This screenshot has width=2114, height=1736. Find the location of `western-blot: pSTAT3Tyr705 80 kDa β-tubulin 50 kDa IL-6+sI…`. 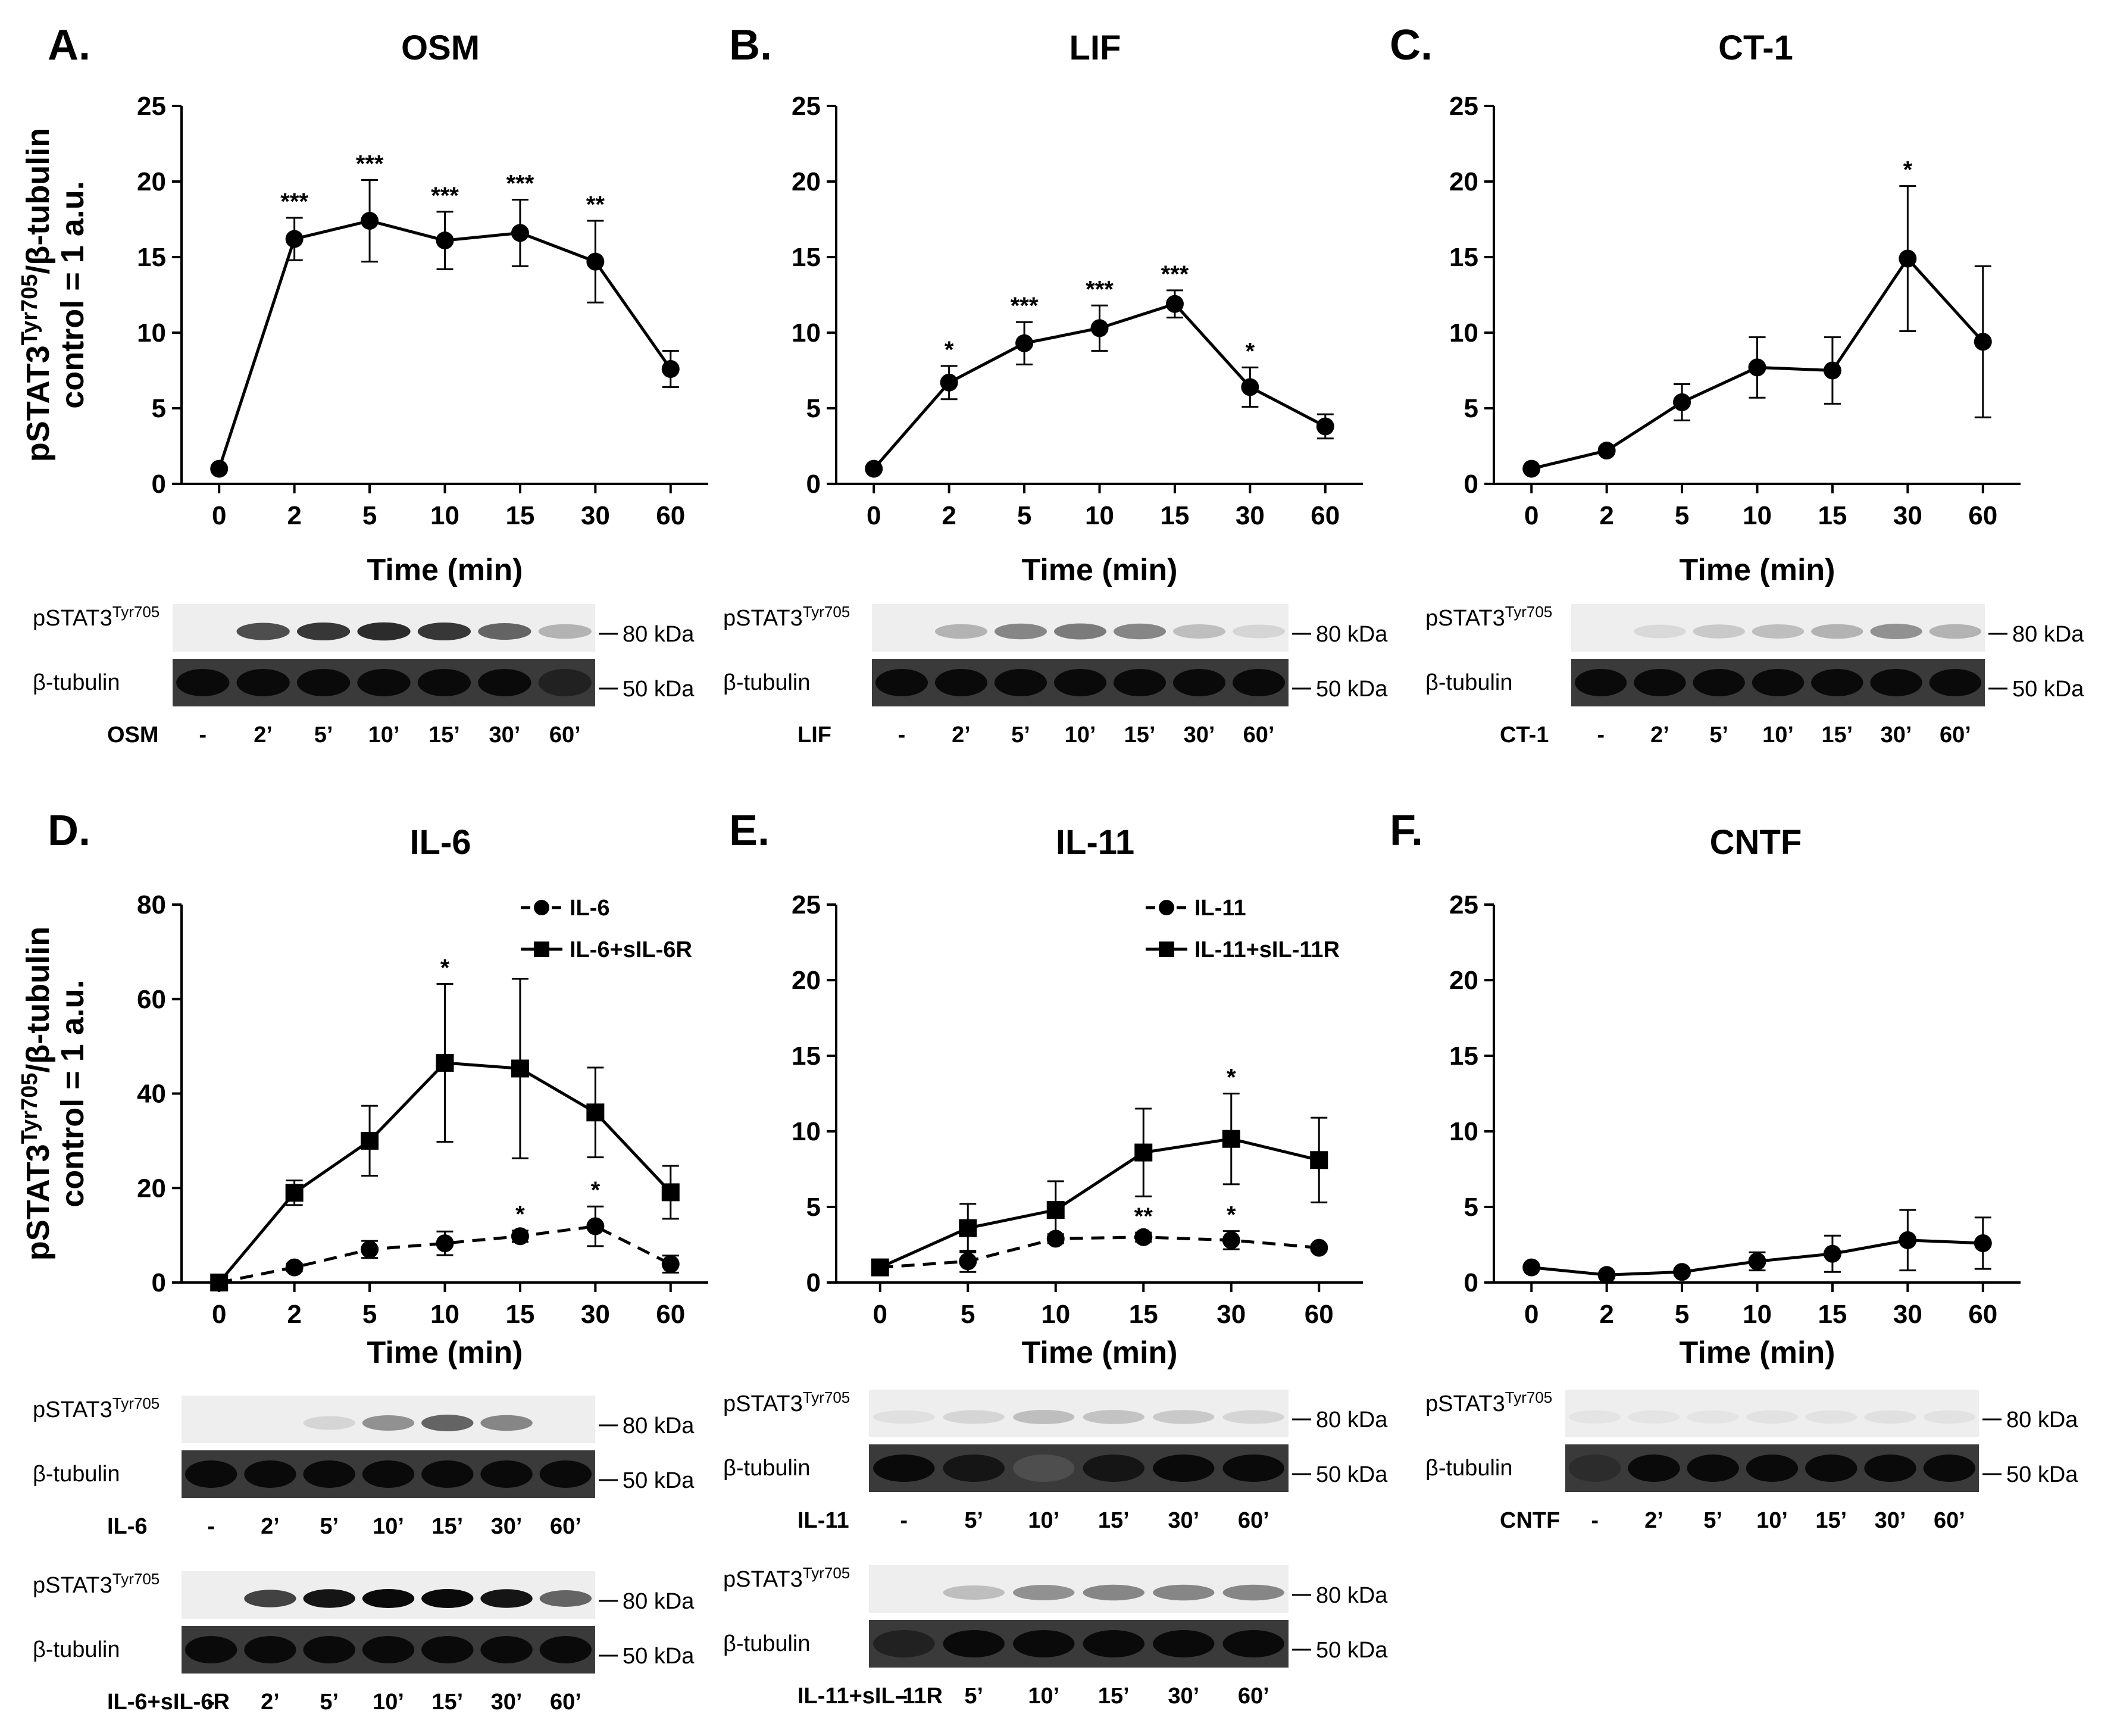

western-blot: pSTAT3Tyr705 80 kDa β-tubulin 50 kDa IL-6+sI… is located at coordinates (364, 1642).